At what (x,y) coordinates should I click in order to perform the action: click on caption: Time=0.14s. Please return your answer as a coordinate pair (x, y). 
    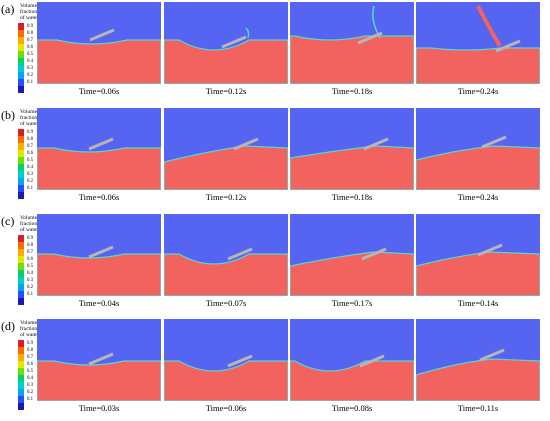
    Looking at the image, I should click on (478, 303).